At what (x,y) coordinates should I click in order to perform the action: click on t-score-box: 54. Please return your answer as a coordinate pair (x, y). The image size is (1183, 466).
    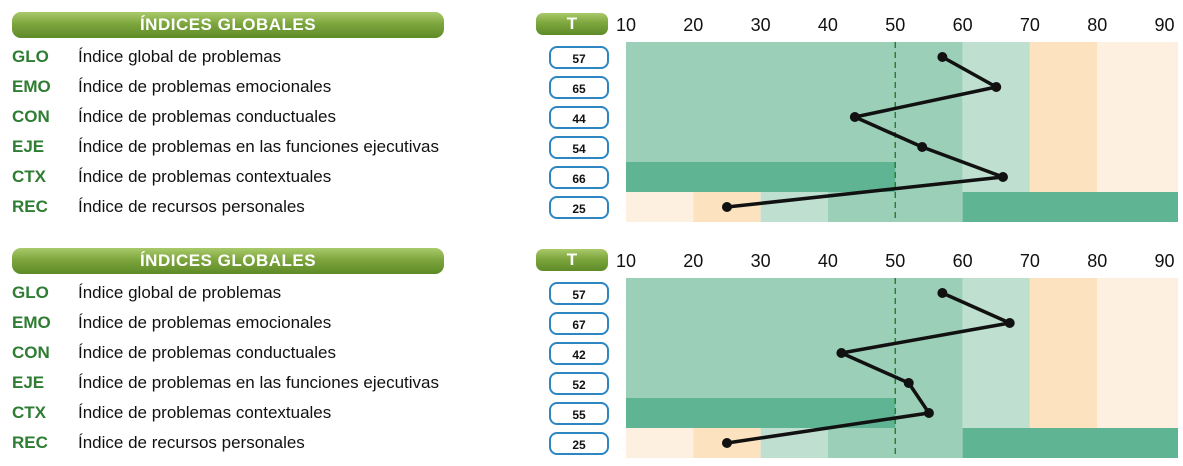
    Looking at the image, I should click on (579, 147).